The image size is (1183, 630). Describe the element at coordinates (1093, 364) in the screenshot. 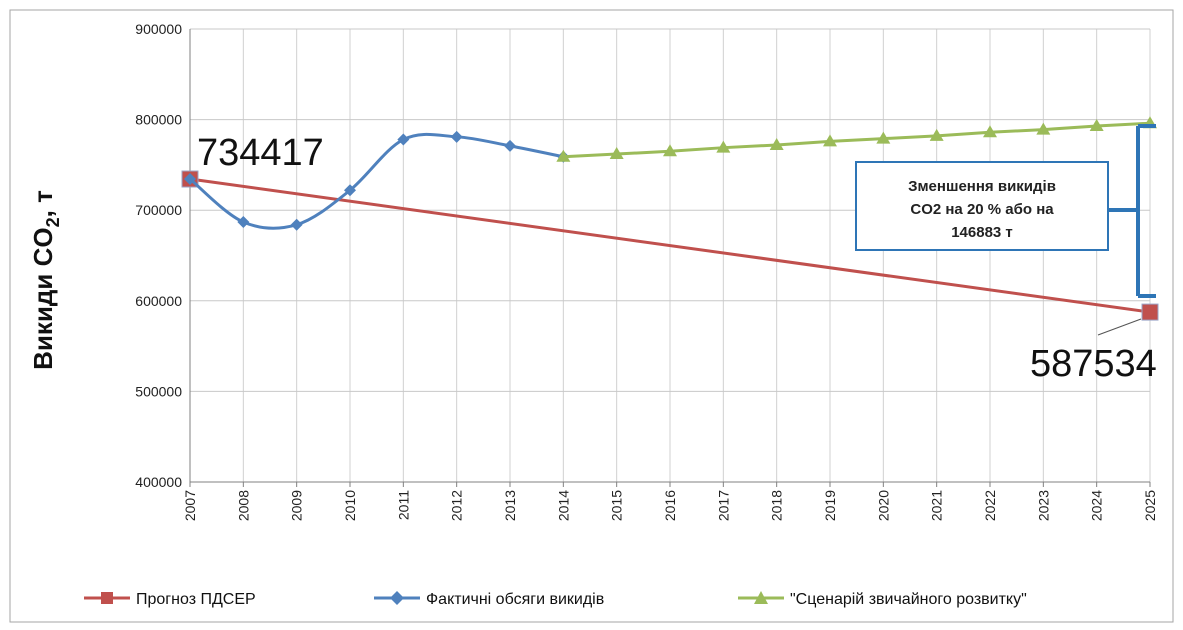

I see `end-value-label: 587534` at that location.